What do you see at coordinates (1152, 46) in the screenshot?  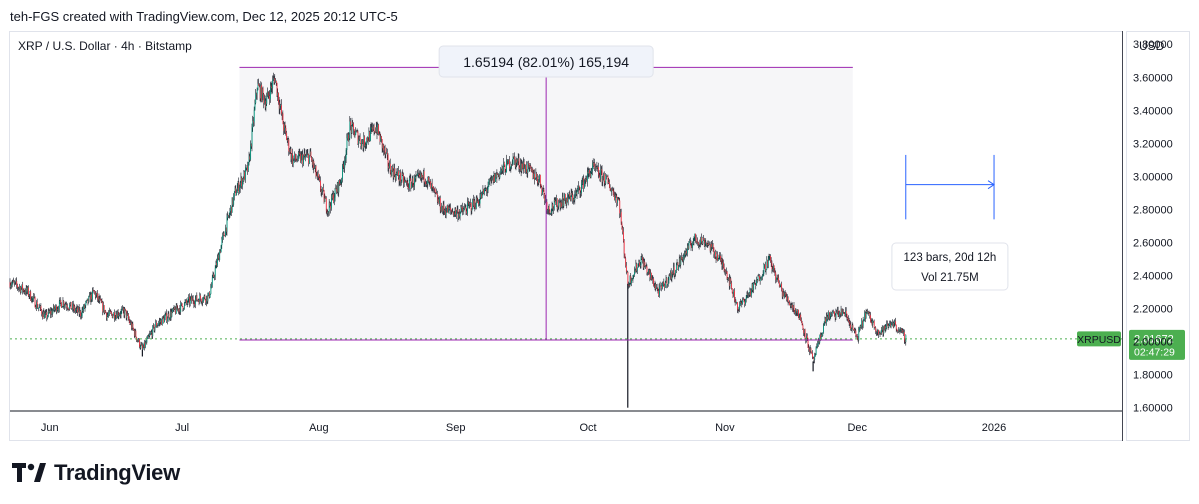 I see `currency-label: USD` at bounding box center [1152, 46].